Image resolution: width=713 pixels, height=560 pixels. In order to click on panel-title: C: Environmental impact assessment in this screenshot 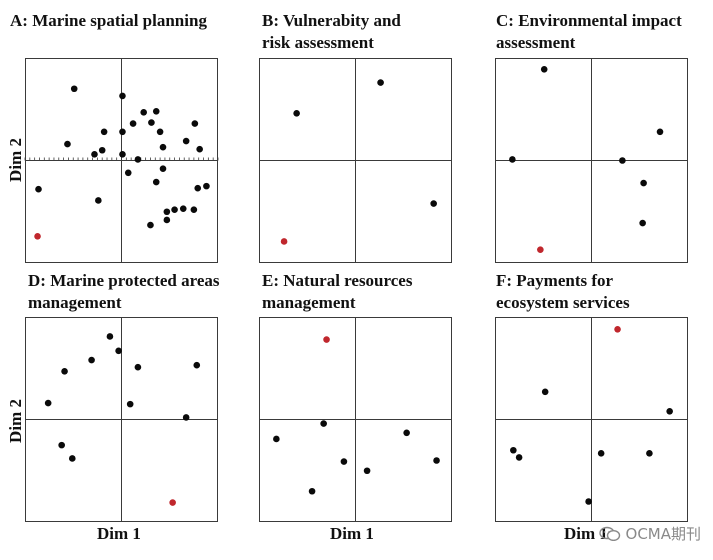, I will do `click(589, 31)`.